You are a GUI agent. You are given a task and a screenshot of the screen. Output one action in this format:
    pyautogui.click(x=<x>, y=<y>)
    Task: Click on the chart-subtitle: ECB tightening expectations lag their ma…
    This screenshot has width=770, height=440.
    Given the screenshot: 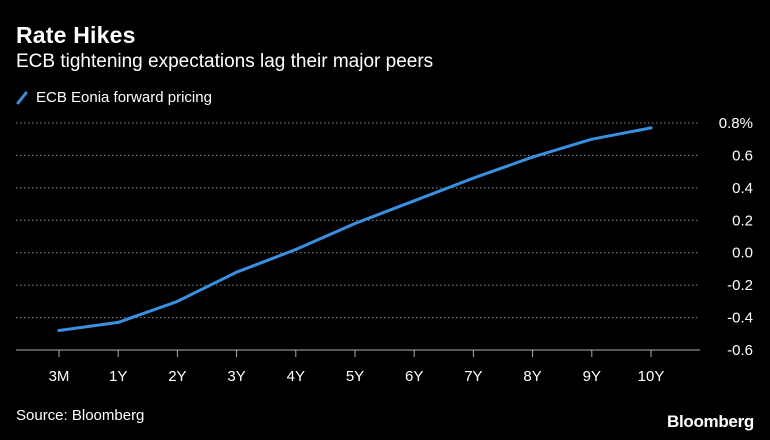 What is the action you would take?
    pyautogui.click(x=225, y=61)
    